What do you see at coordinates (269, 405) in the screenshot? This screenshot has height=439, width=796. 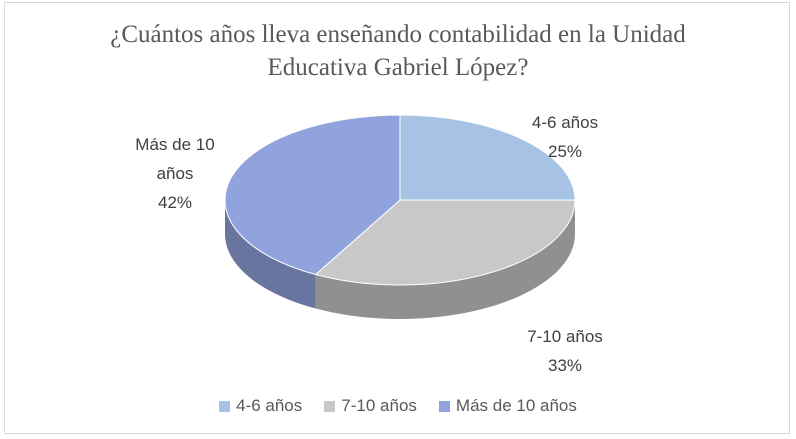 I see `legend-label: 4-6 años` at bounding box center [269, 405].